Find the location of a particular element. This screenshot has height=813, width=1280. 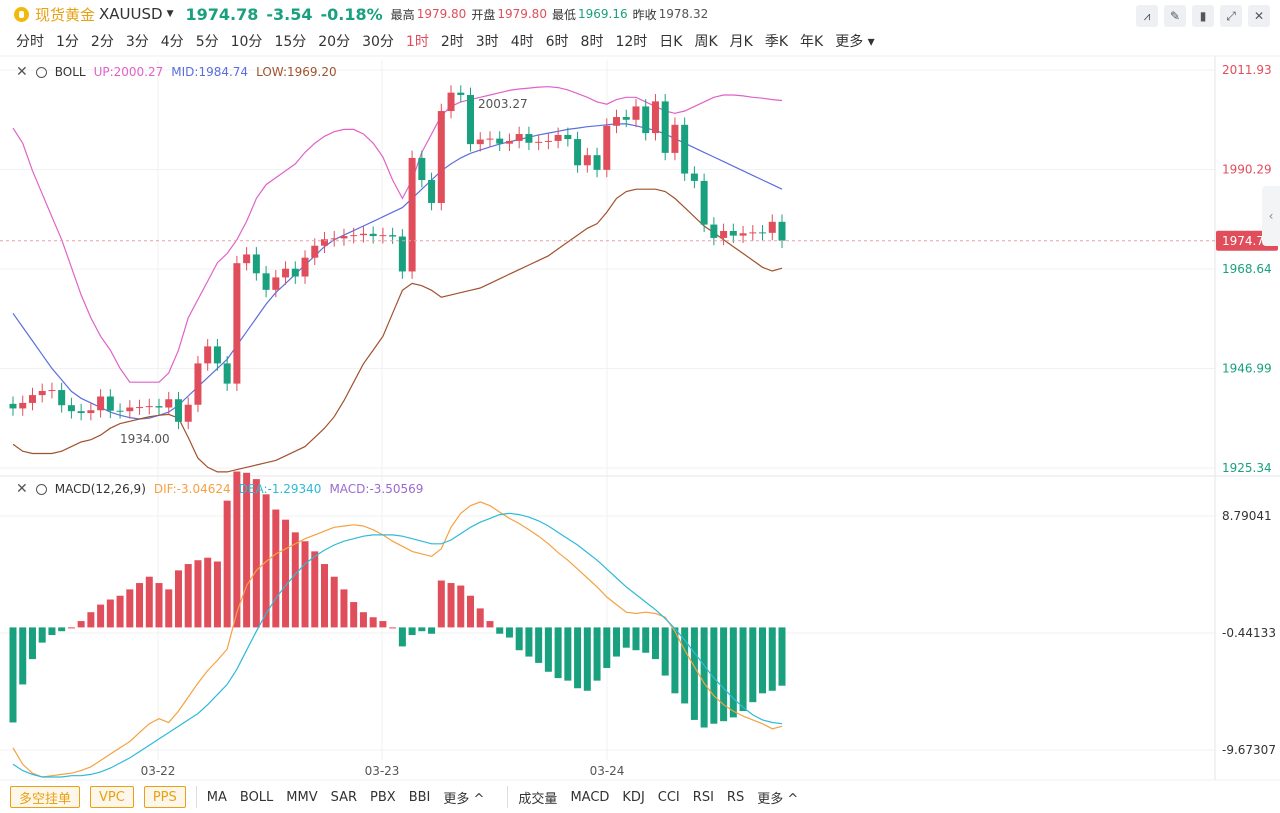

macd-name: MACD(12,26,9) is located at coordinates (100, 489).